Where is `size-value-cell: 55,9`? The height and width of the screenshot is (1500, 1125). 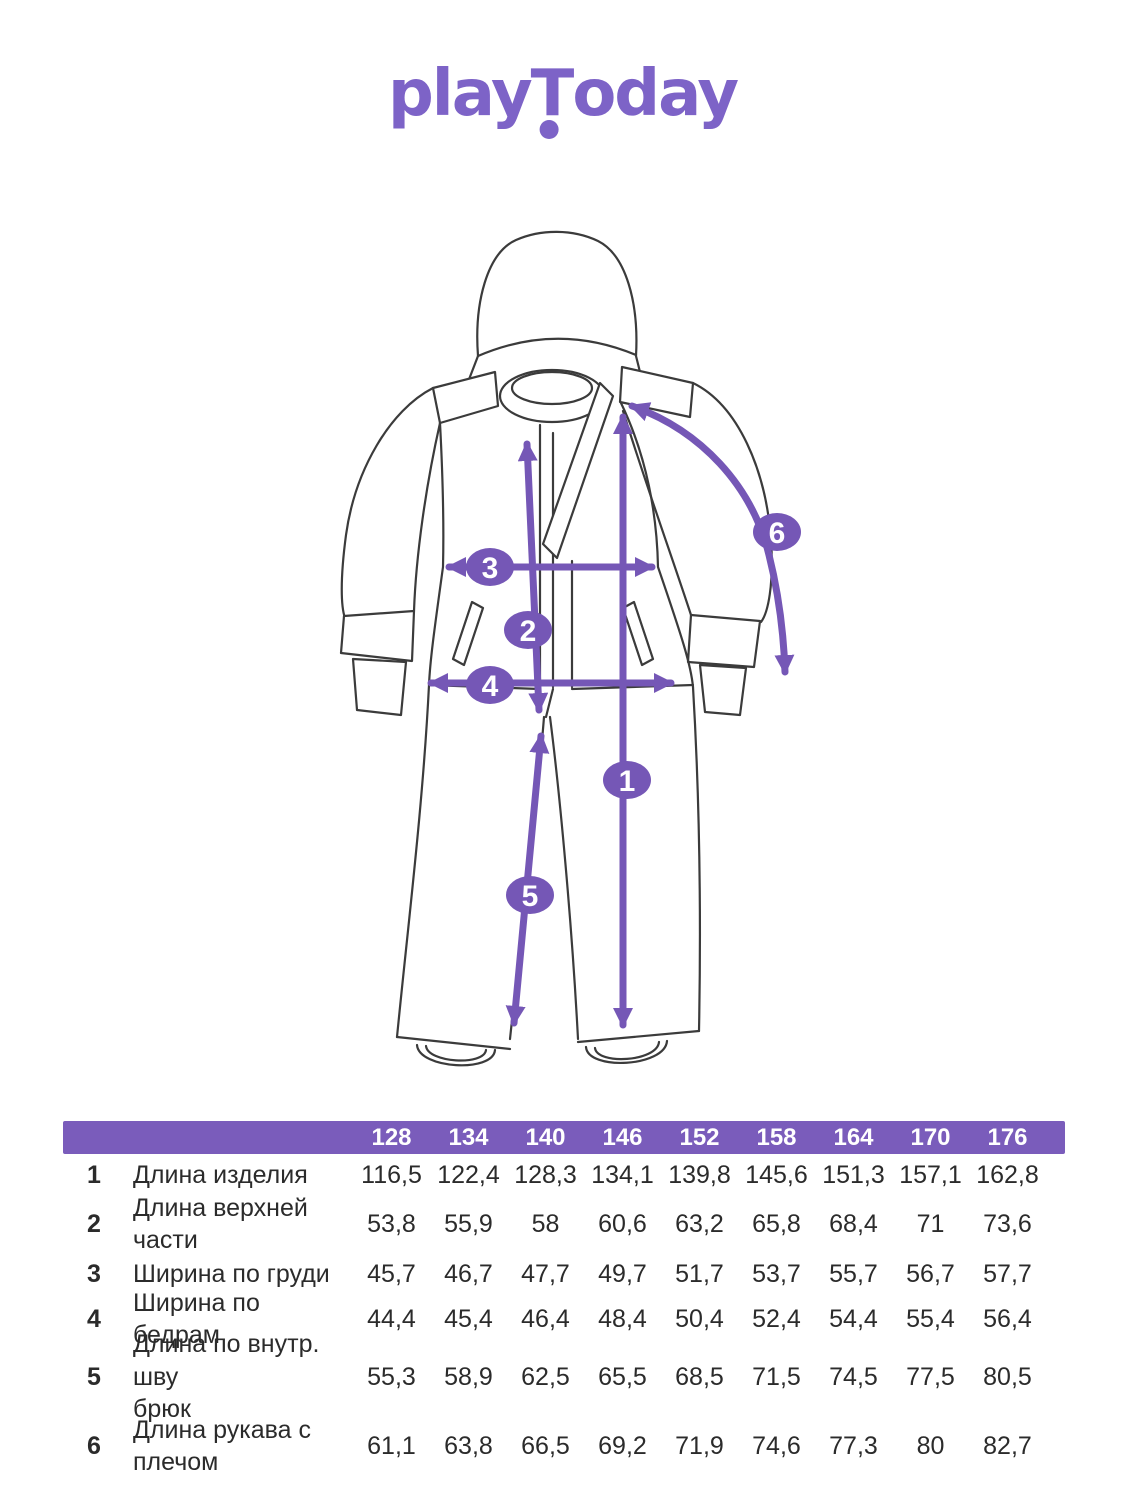 size-value-cell: 55,9 is located at coordinates (468, 1223).